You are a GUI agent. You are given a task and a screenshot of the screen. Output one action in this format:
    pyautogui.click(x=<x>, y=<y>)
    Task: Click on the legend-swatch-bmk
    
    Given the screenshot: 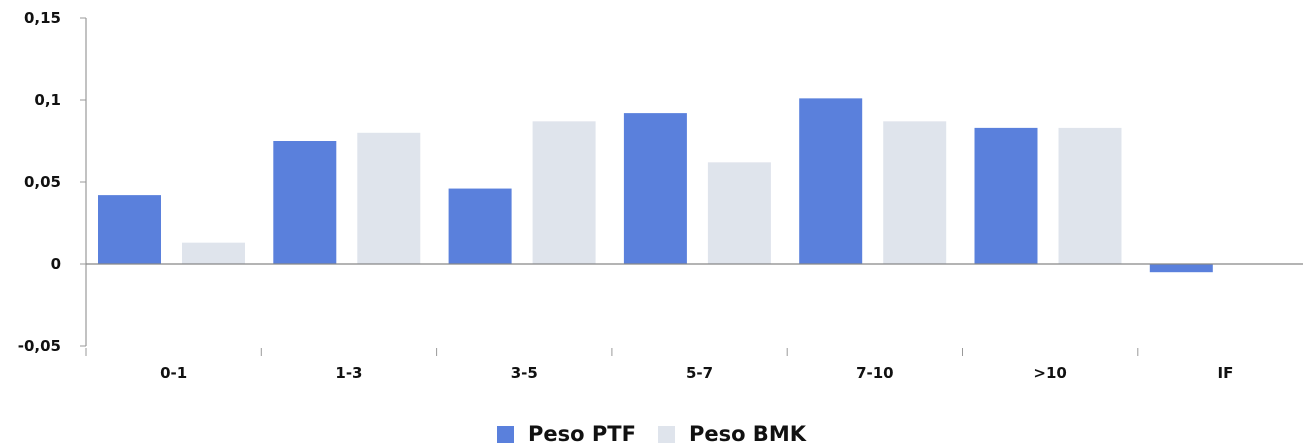 What is the action you would take?
    pyautogui.click(x=666, y=434)
    